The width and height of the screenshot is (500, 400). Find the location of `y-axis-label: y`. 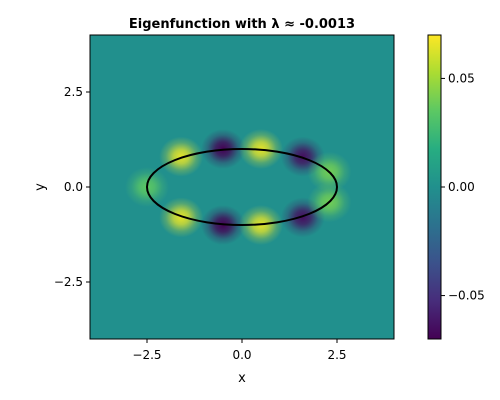

y-axis-label: y is located at coordinates (40, 187).